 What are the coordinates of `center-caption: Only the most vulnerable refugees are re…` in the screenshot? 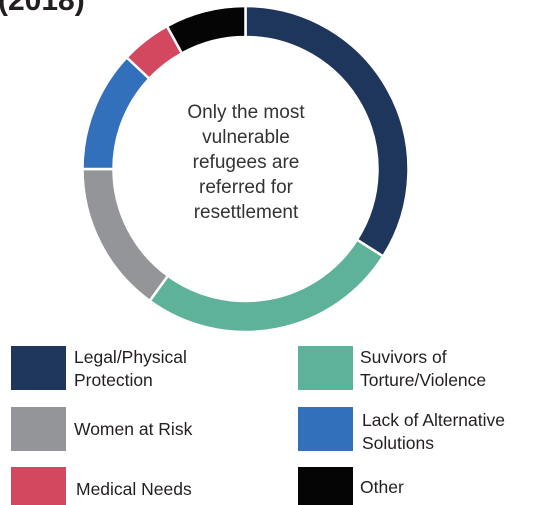 It's located at (246, 162).